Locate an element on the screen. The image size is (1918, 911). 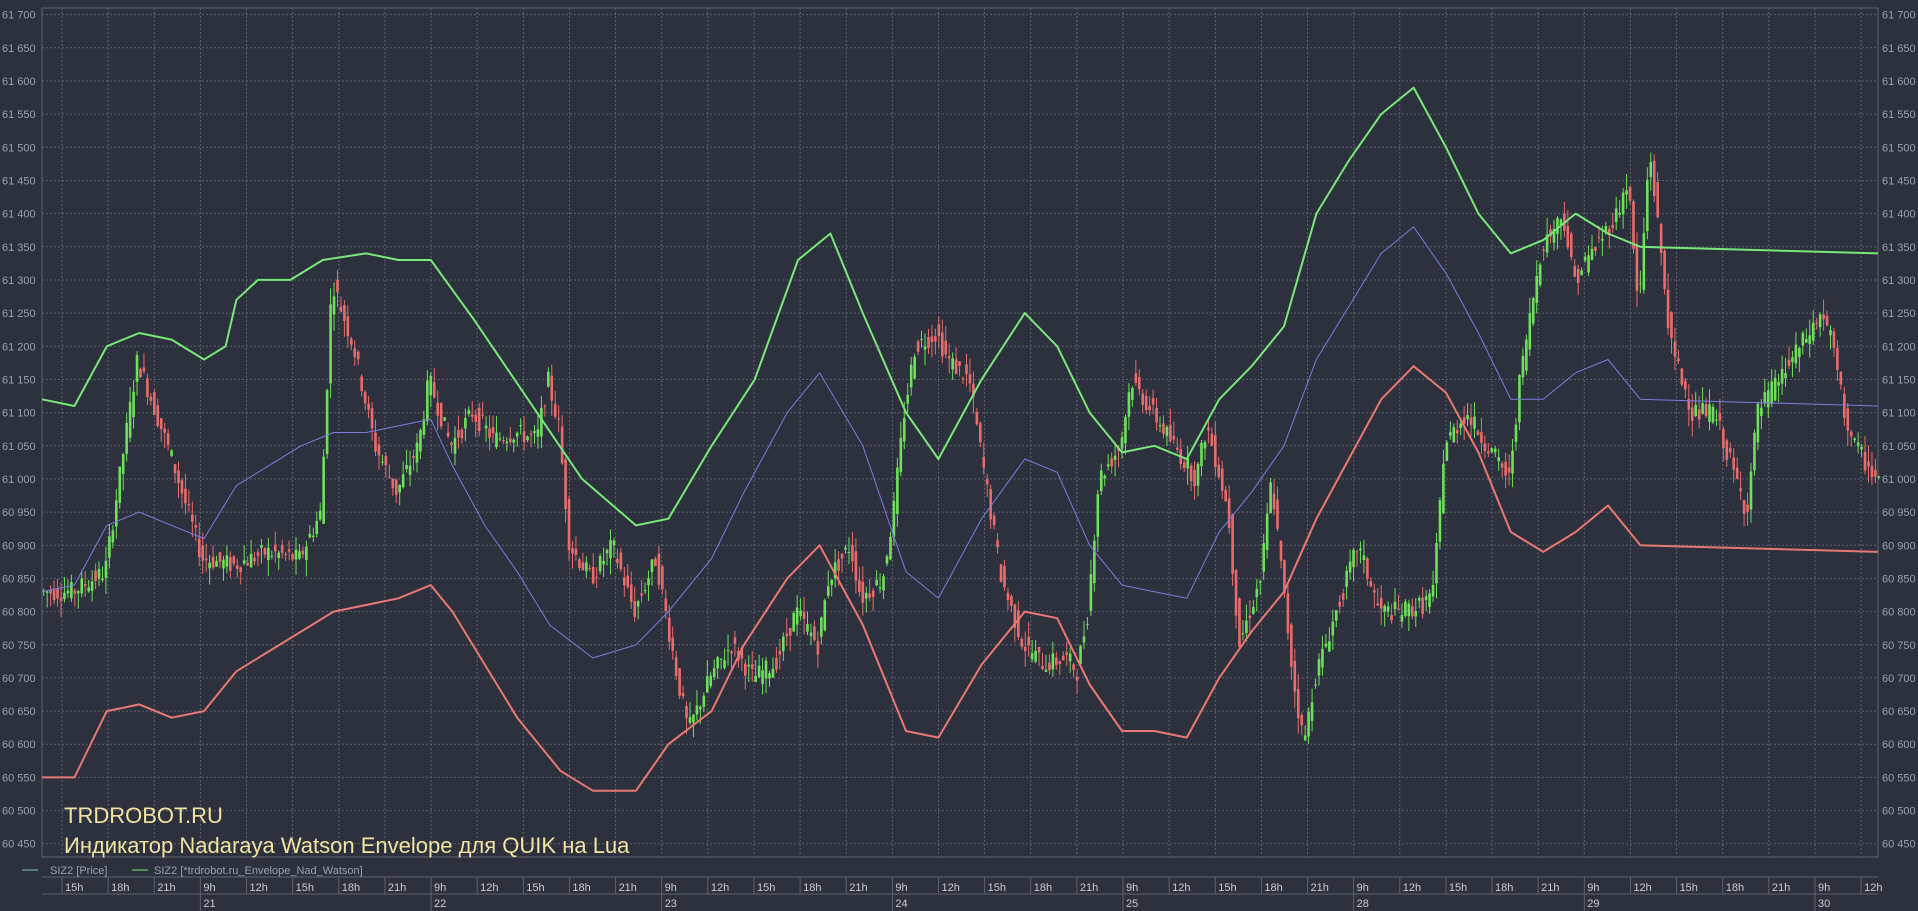
y-tick-left: 60 650 is located at coordinates (19, 712).